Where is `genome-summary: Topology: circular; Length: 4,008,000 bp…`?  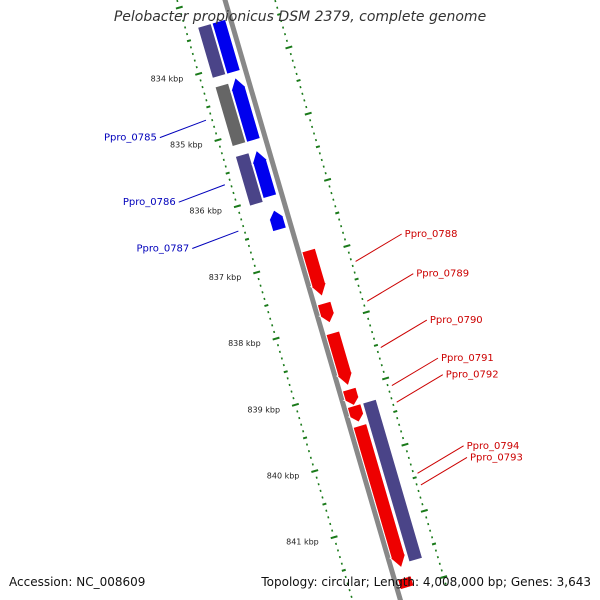 genome-summary: Topology: circular; Length: 4,008,000 bp… is located at coordinates (426, 582).